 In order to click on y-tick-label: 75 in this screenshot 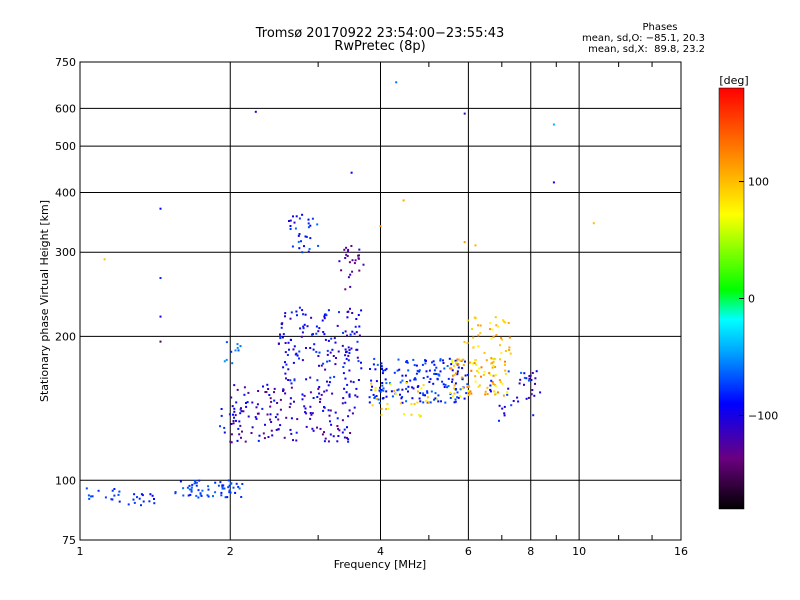, I will do `click(69, 540)`.